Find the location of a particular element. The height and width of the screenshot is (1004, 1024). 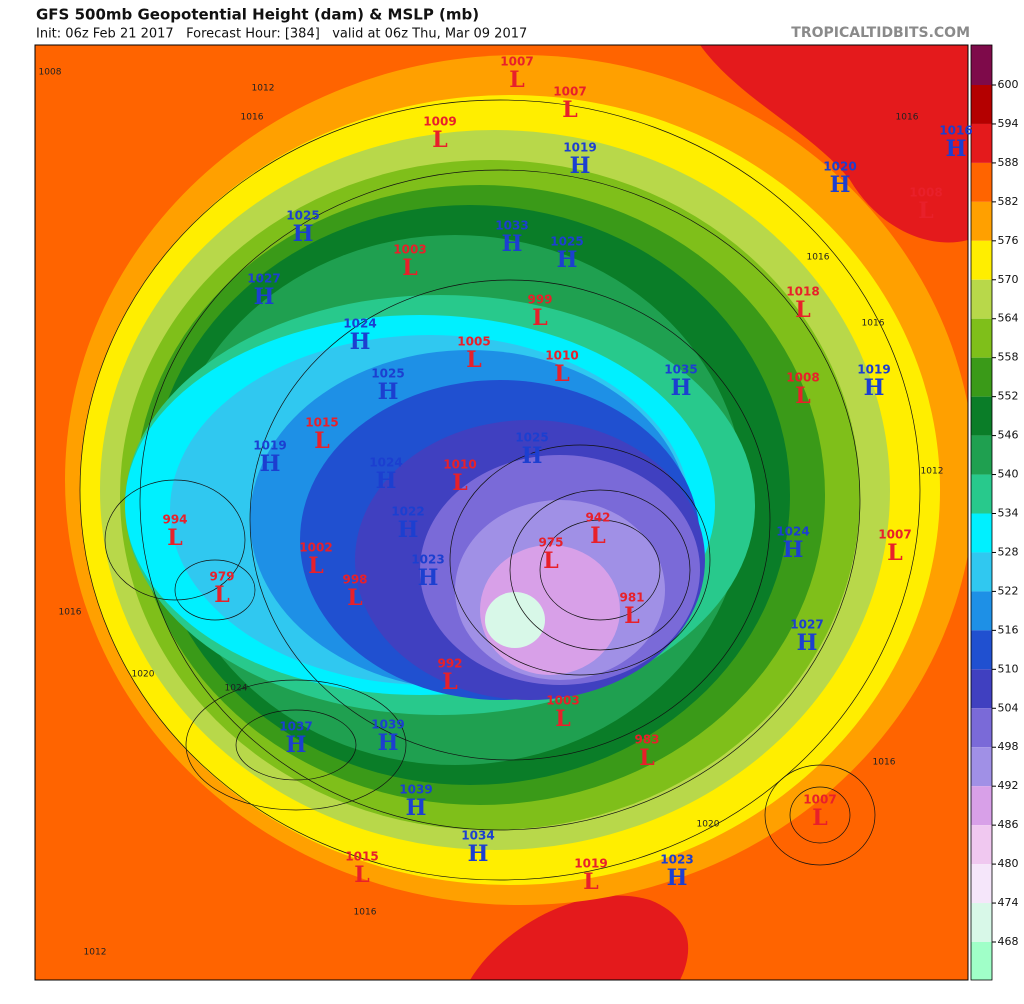

pressure-value: 1009 is located at coordinates (439, 122).